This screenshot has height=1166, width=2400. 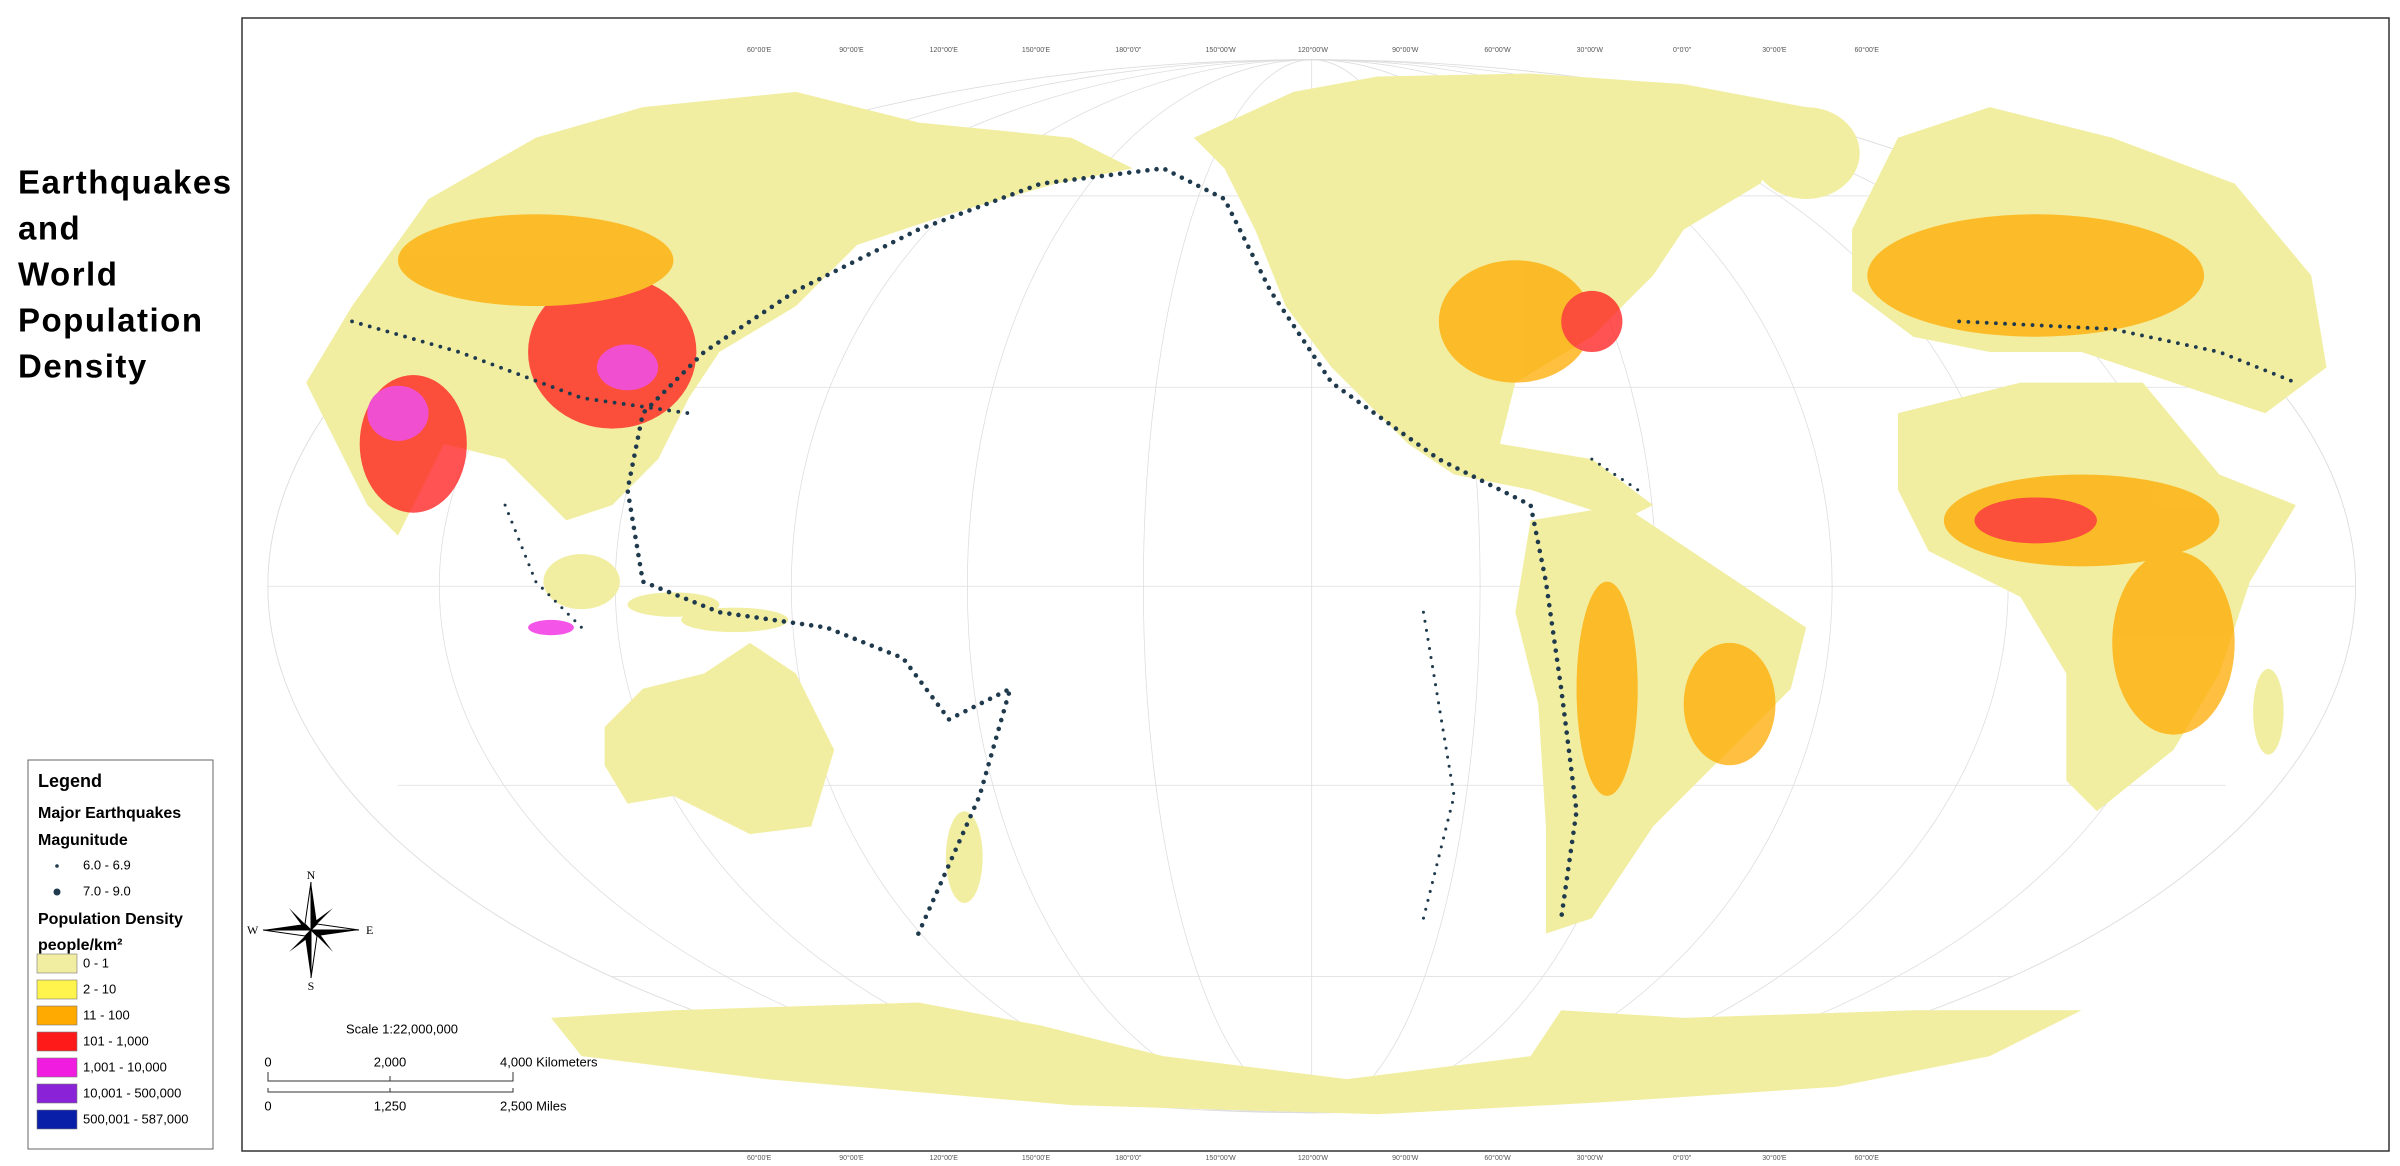 What do you see at coordinates (96, 962) in the screenshot?
I see `density-label: 0 - 1` at bounding box center [96, 962].